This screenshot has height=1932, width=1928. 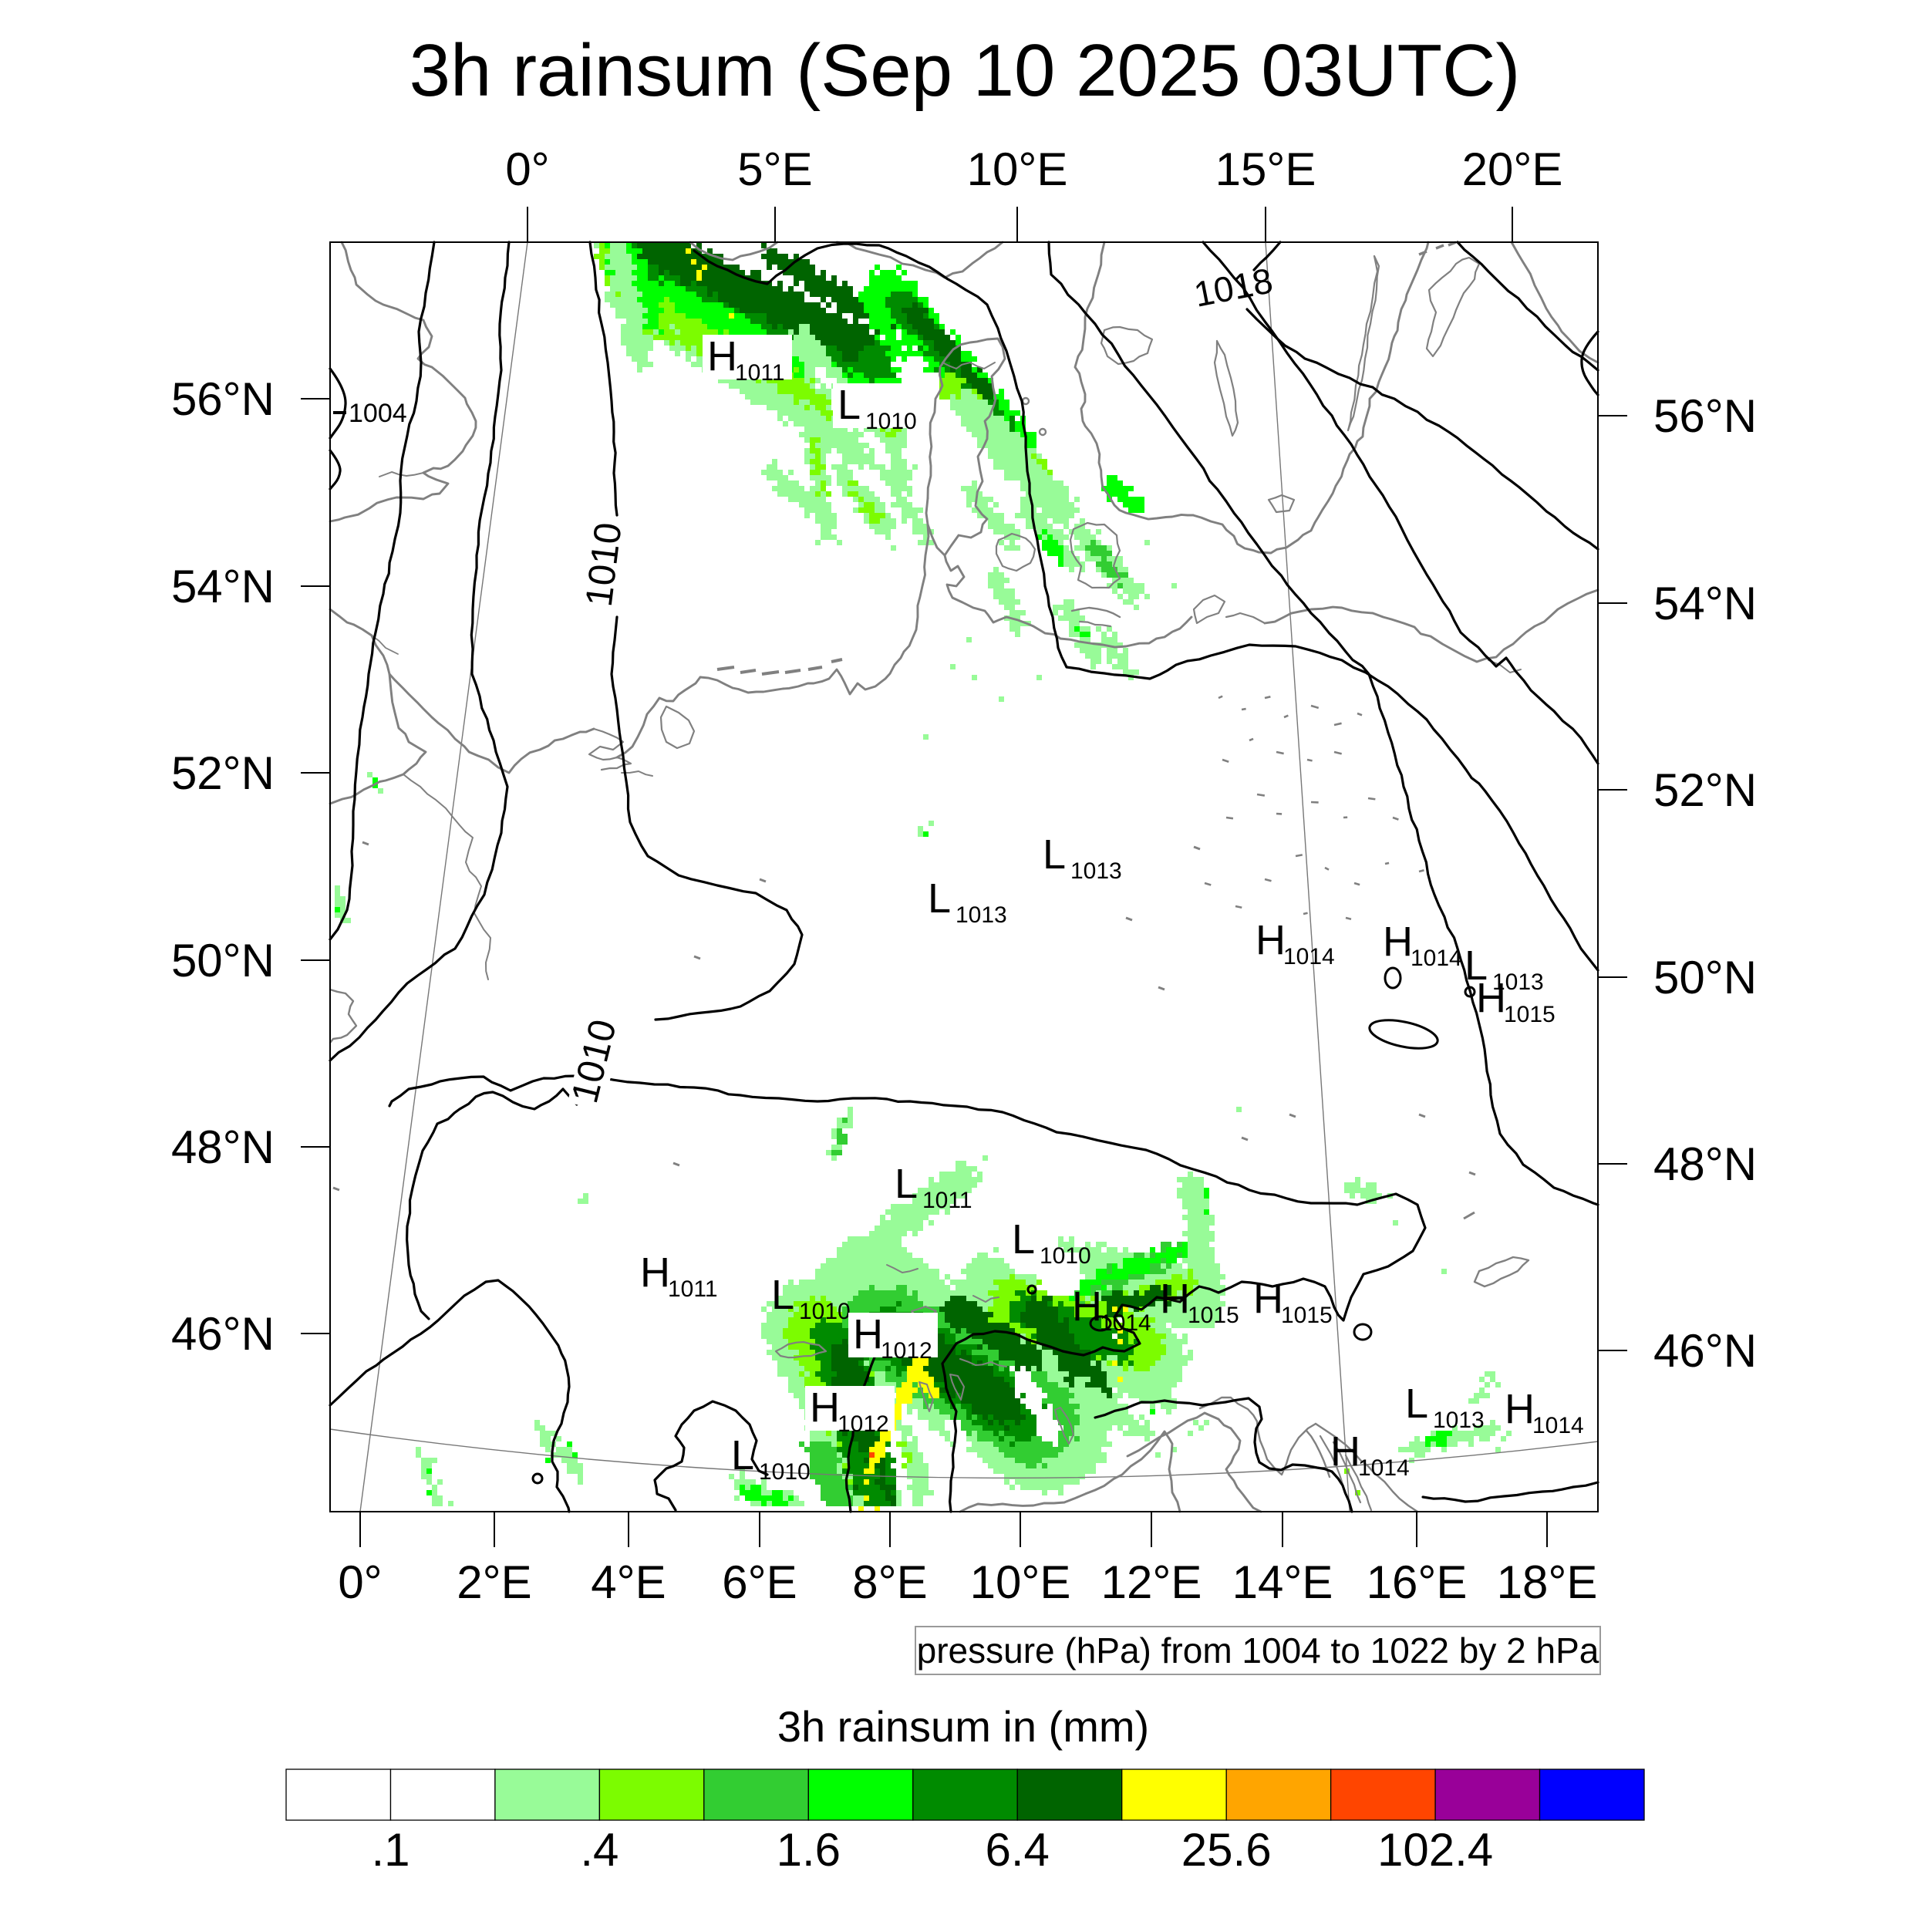 What do you see at coordinates (775, 169) in the screenshot?
I see `svg-text: 5°E` at bounding box center [775, 169].